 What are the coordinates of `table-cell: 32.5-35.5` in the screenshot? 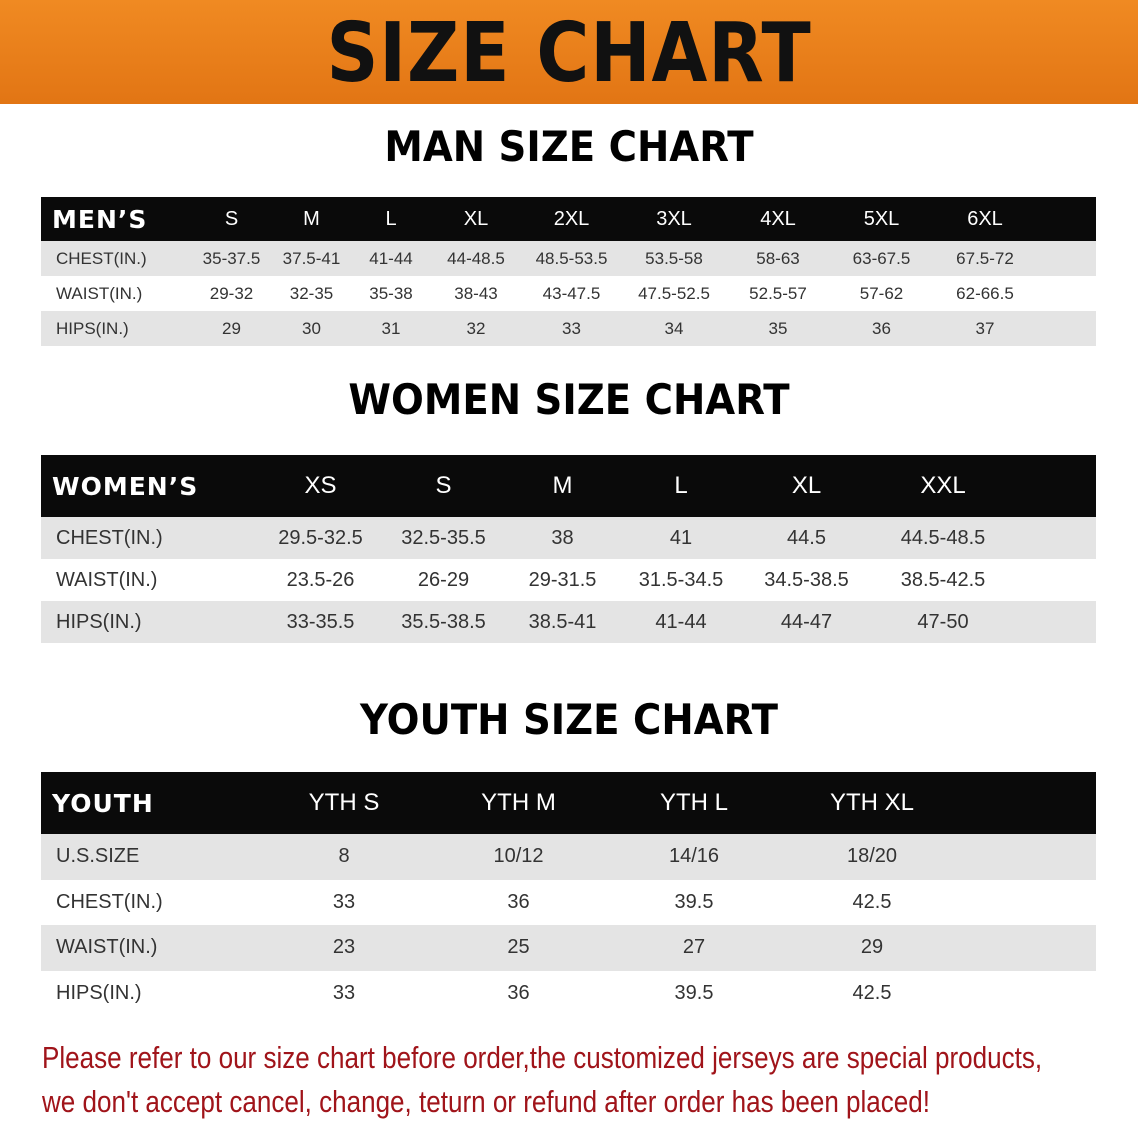 It's located at (443, 537).